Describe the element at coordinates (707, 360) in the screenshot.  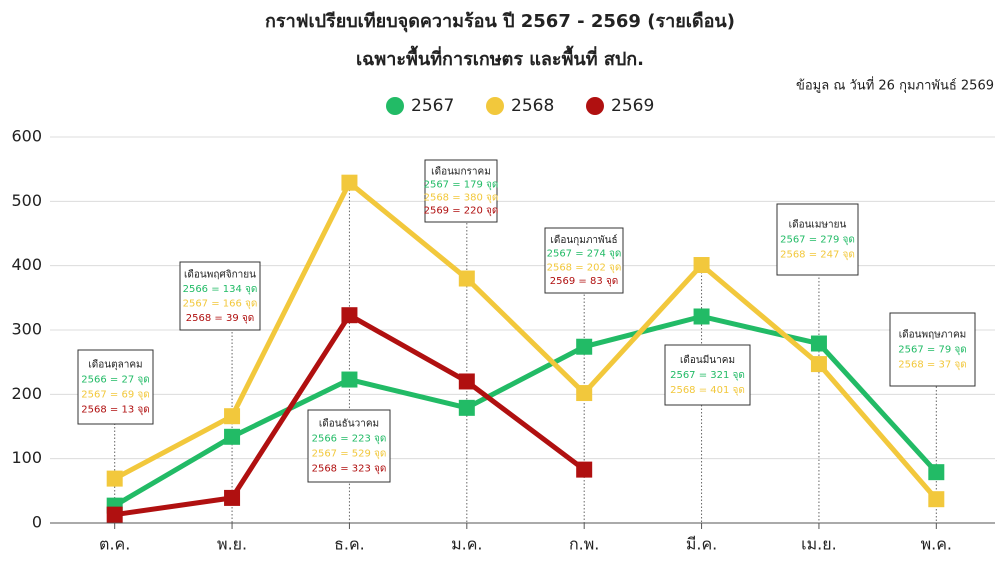
I see `annotation-title: เดือนมีนาคม` at that location.